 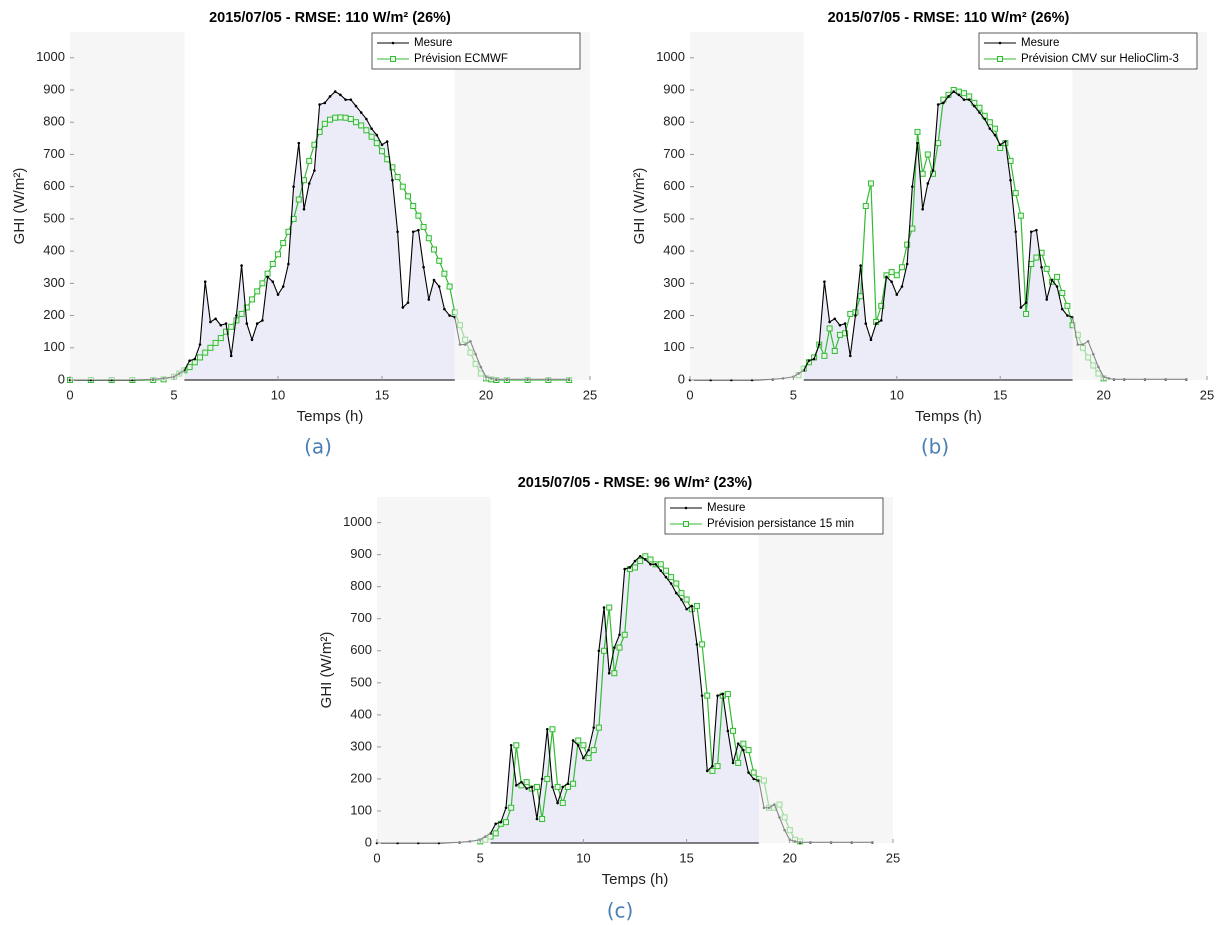 What do you see at coordinates (376, 857) in the screenshot?
I see `x-tick-label: 0` at bounding box center [376, 857].